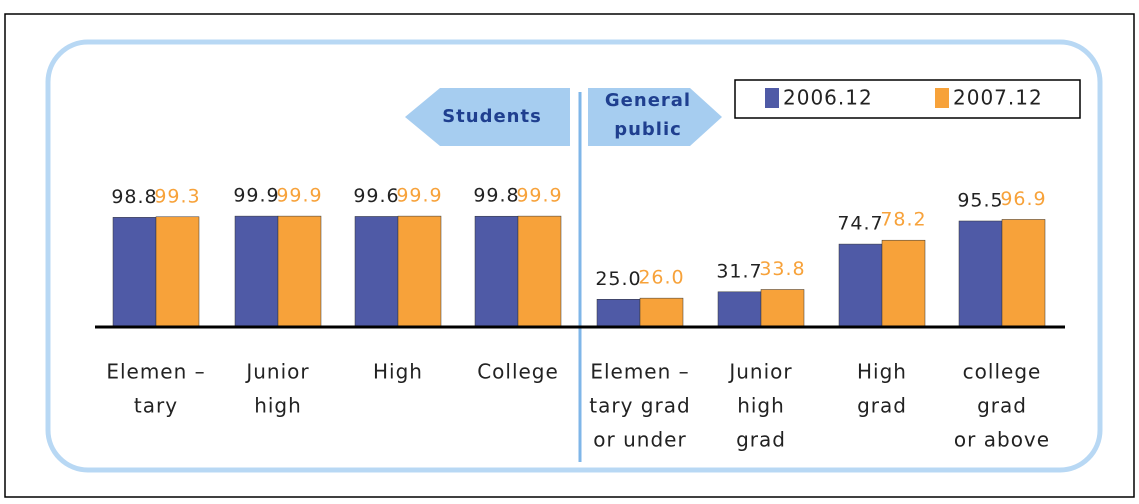  I want to click on value-label: 78.2, so click(903, 220).